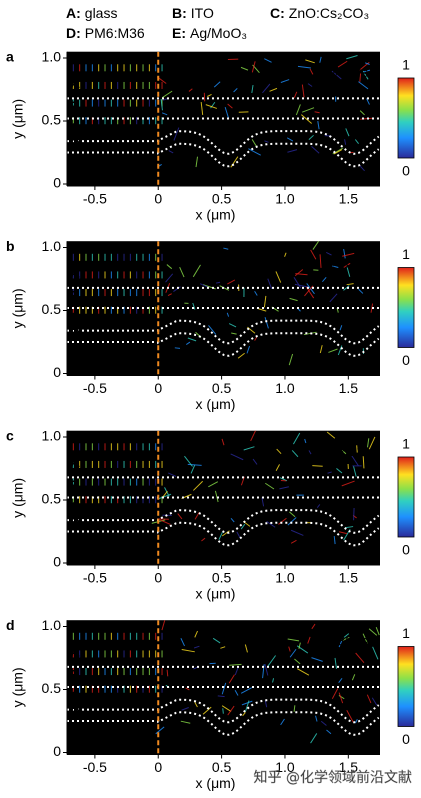 The height and width of the screenshot is (798, 421). What do you see at coordinates (346, 72) in the screenshot?
I see `time-label: @11 fs` at bounding box center [346, 72].